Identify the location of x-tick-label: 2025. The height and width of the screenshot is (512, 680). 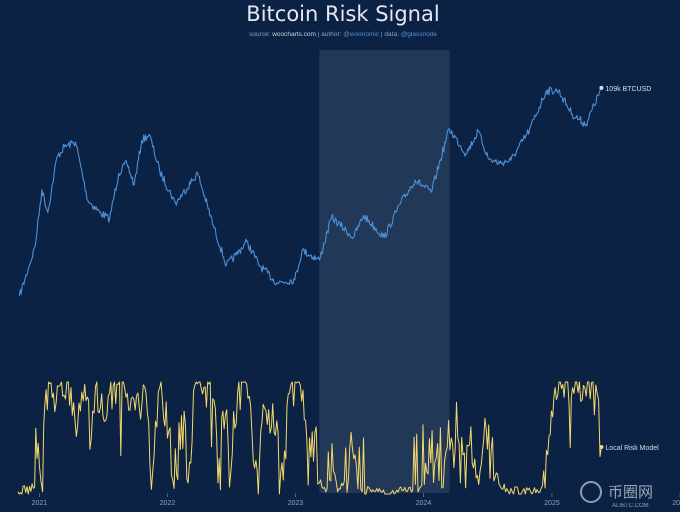
(552, 503).